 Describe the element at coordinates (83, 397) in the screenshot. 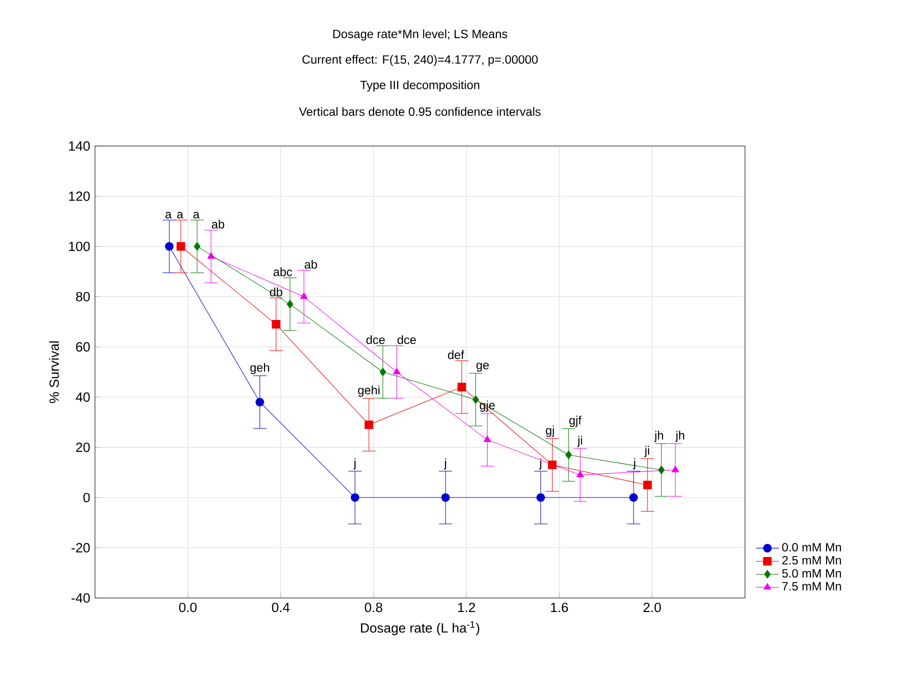

I see `y-tick-label: 40` at that location.